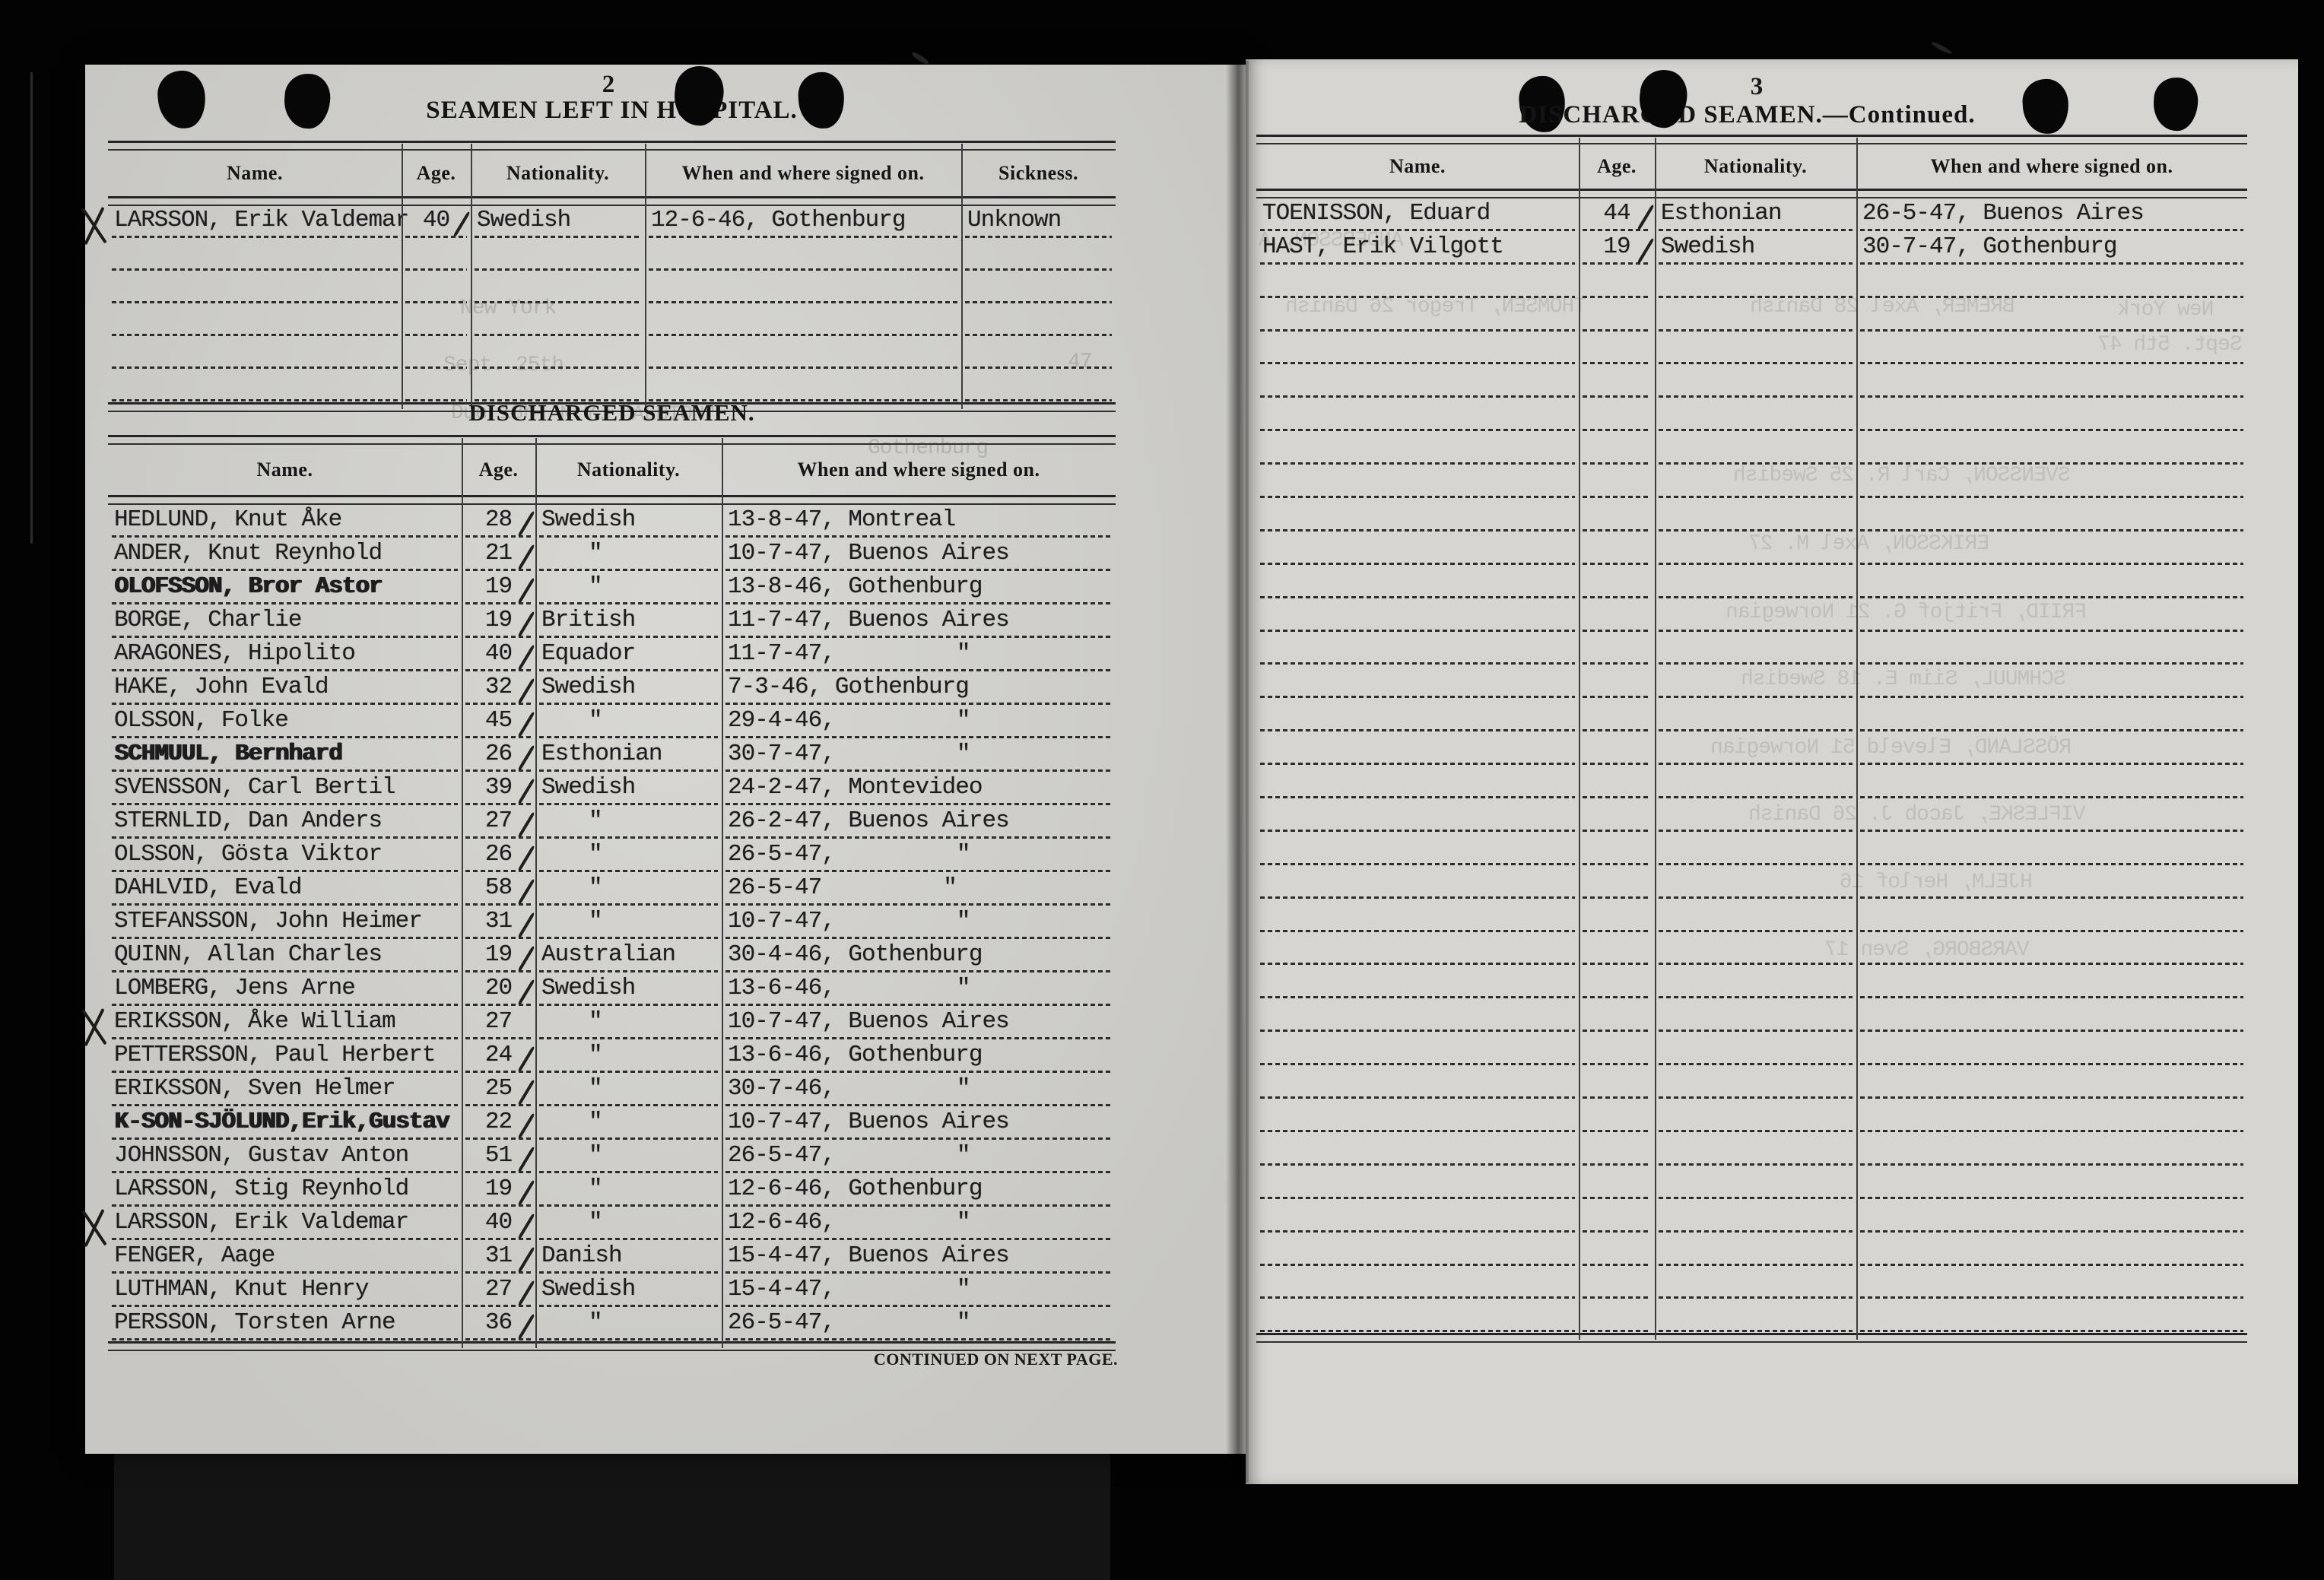  I want to click on sickness-cell, so click(1038, 386).